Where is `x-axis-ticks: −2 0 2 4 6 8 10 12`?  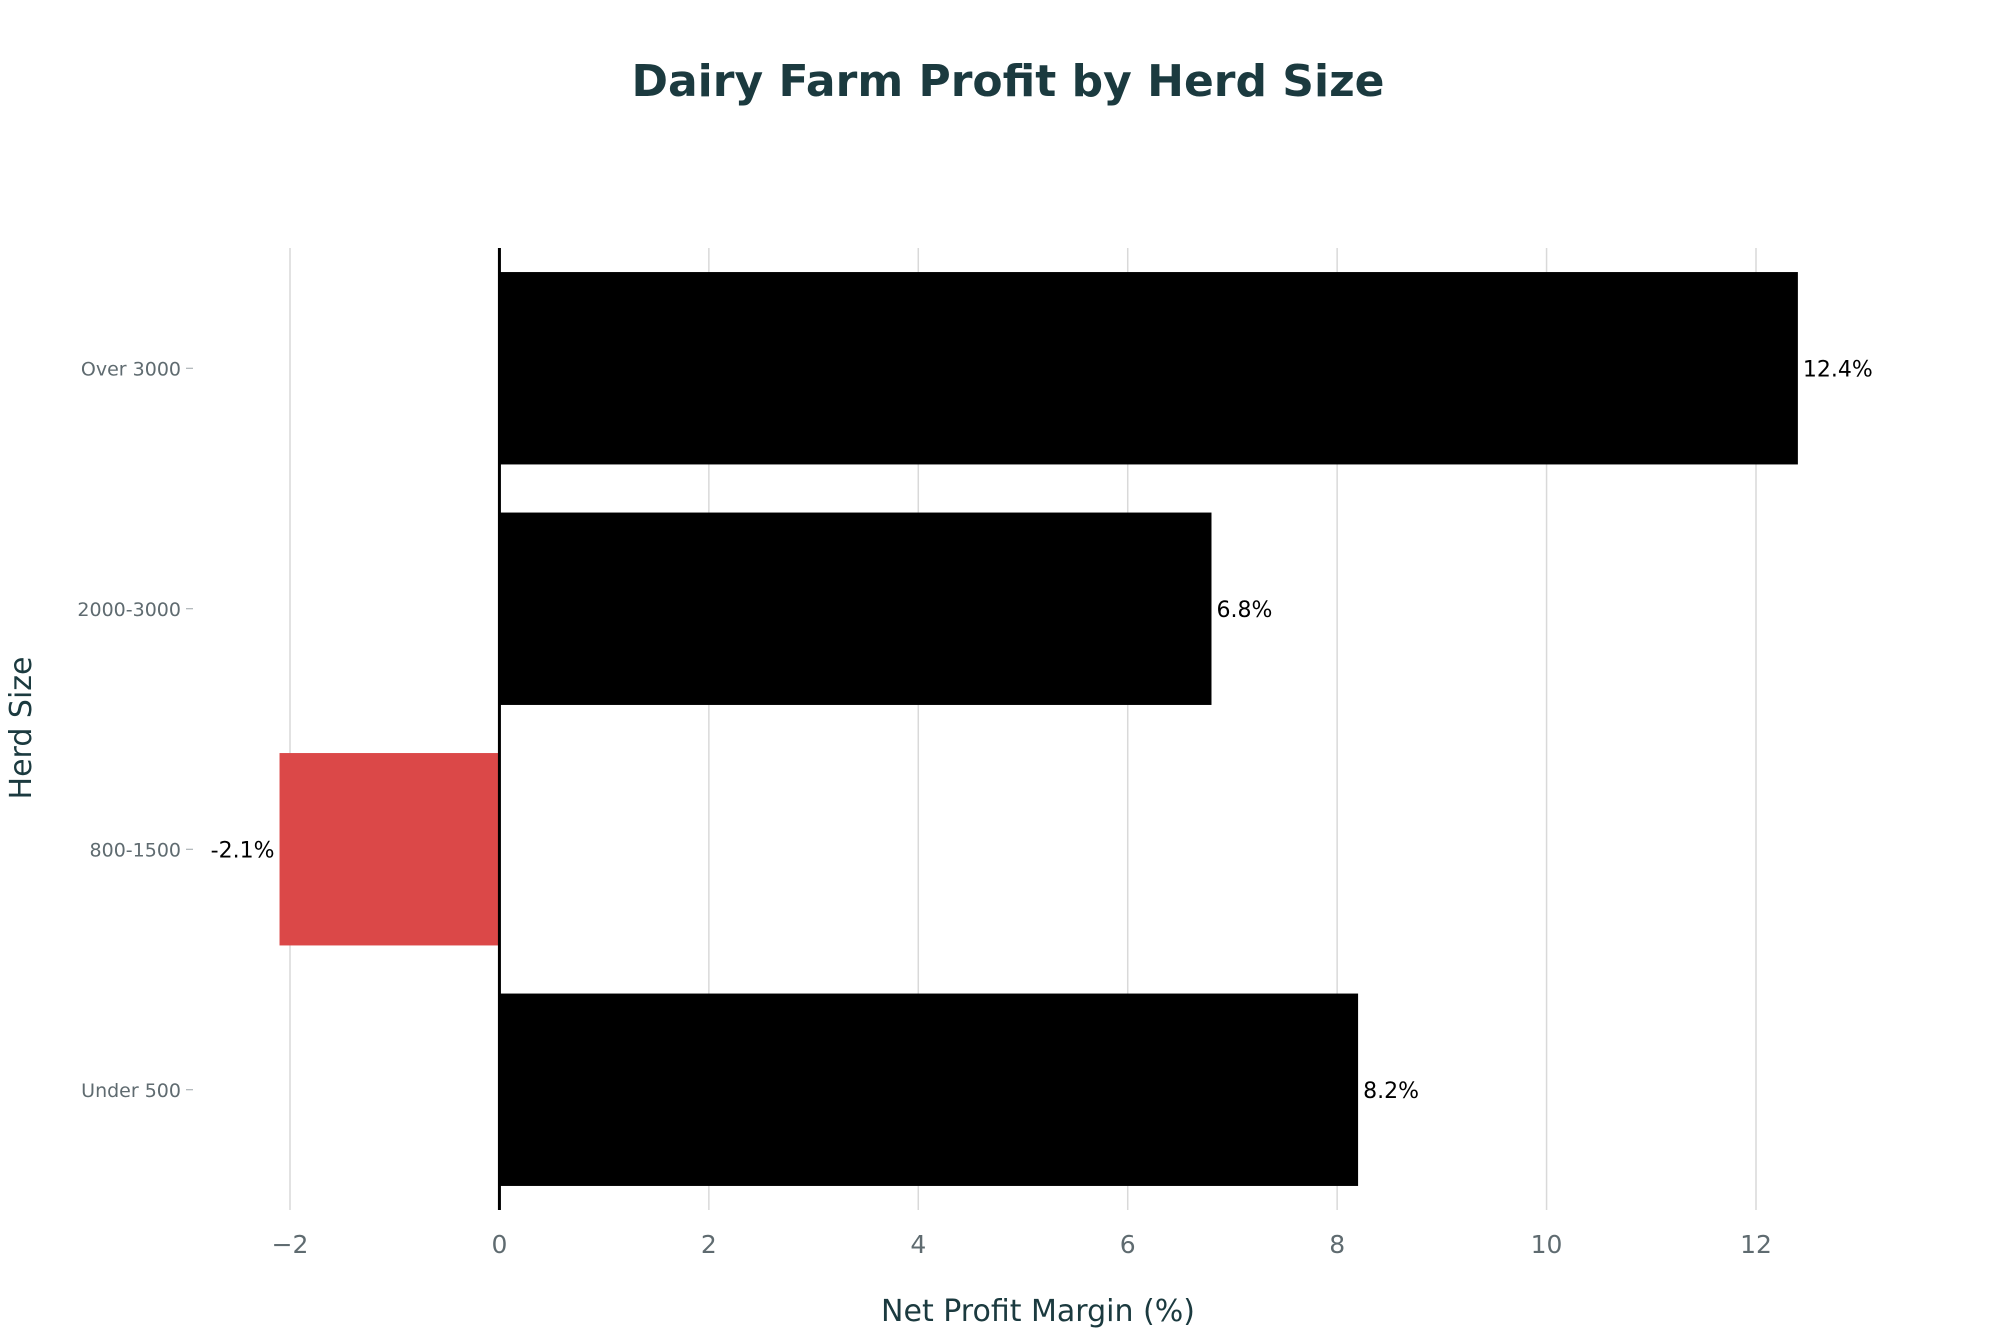 x-axis-ticks: −2 0 2 4 6 8 10 12 is located at coordinates (1022, 1244).